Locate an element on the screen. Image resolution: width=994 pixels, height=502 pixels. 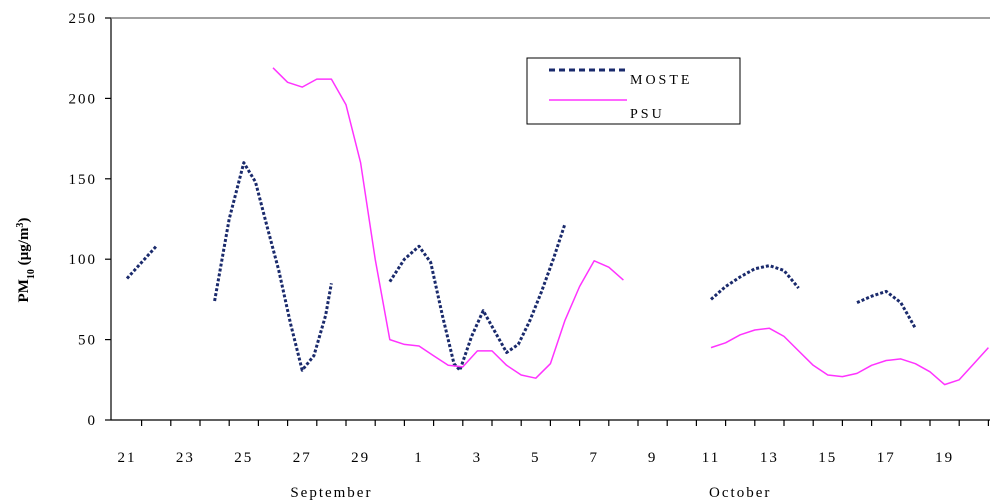
y-tick-label: 150 is located at coordinates (83, 180).